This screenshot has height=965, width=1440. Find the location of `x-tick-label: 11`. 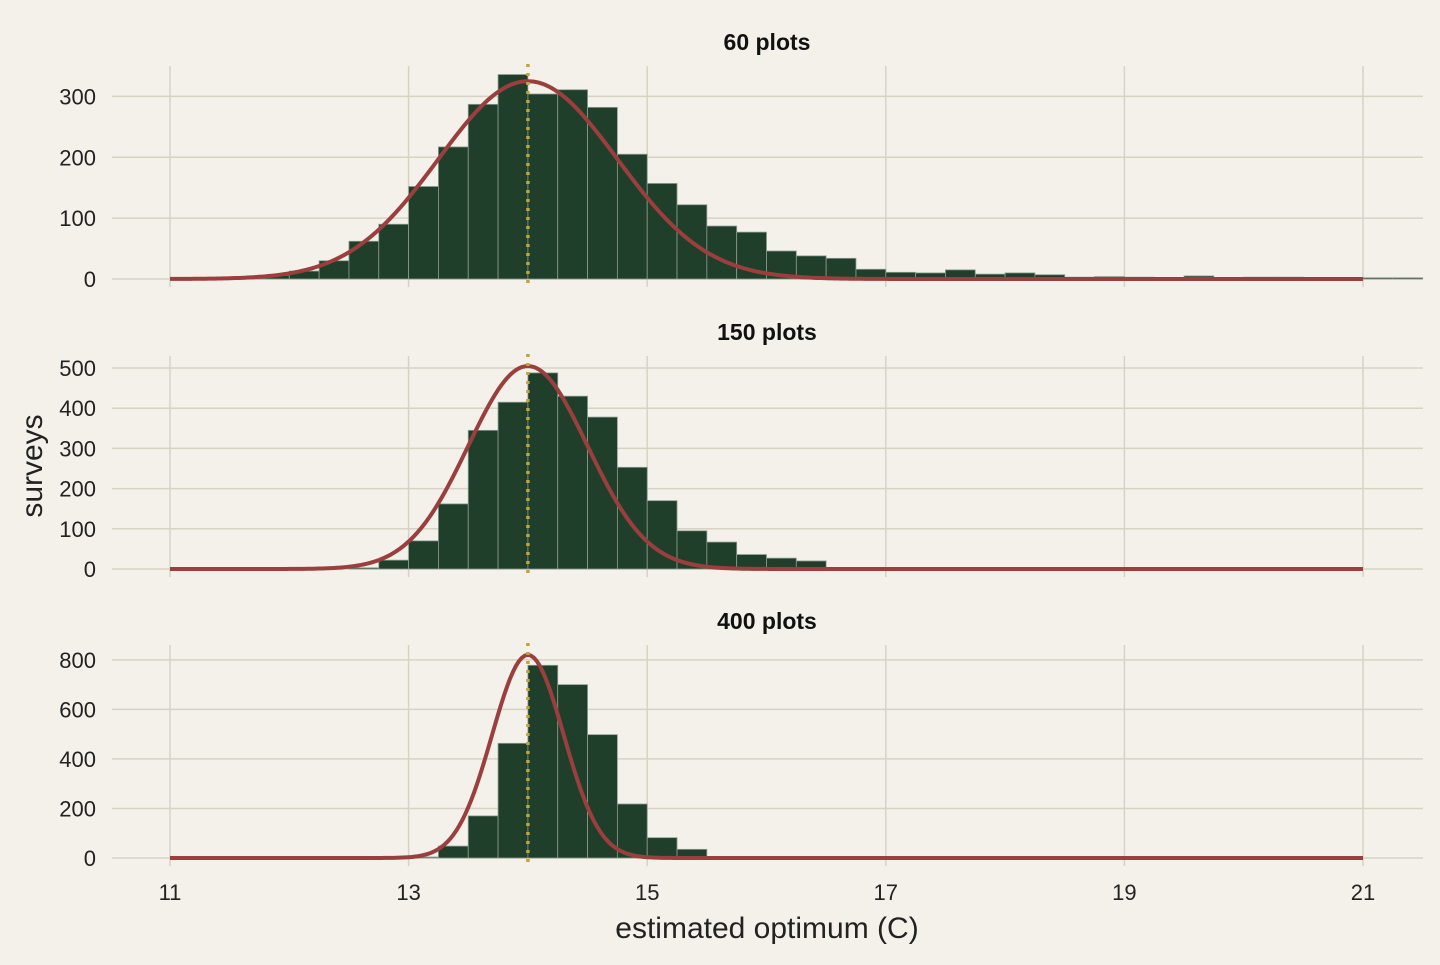

x-tick-label: 11 is located at coordinates (170, 892).